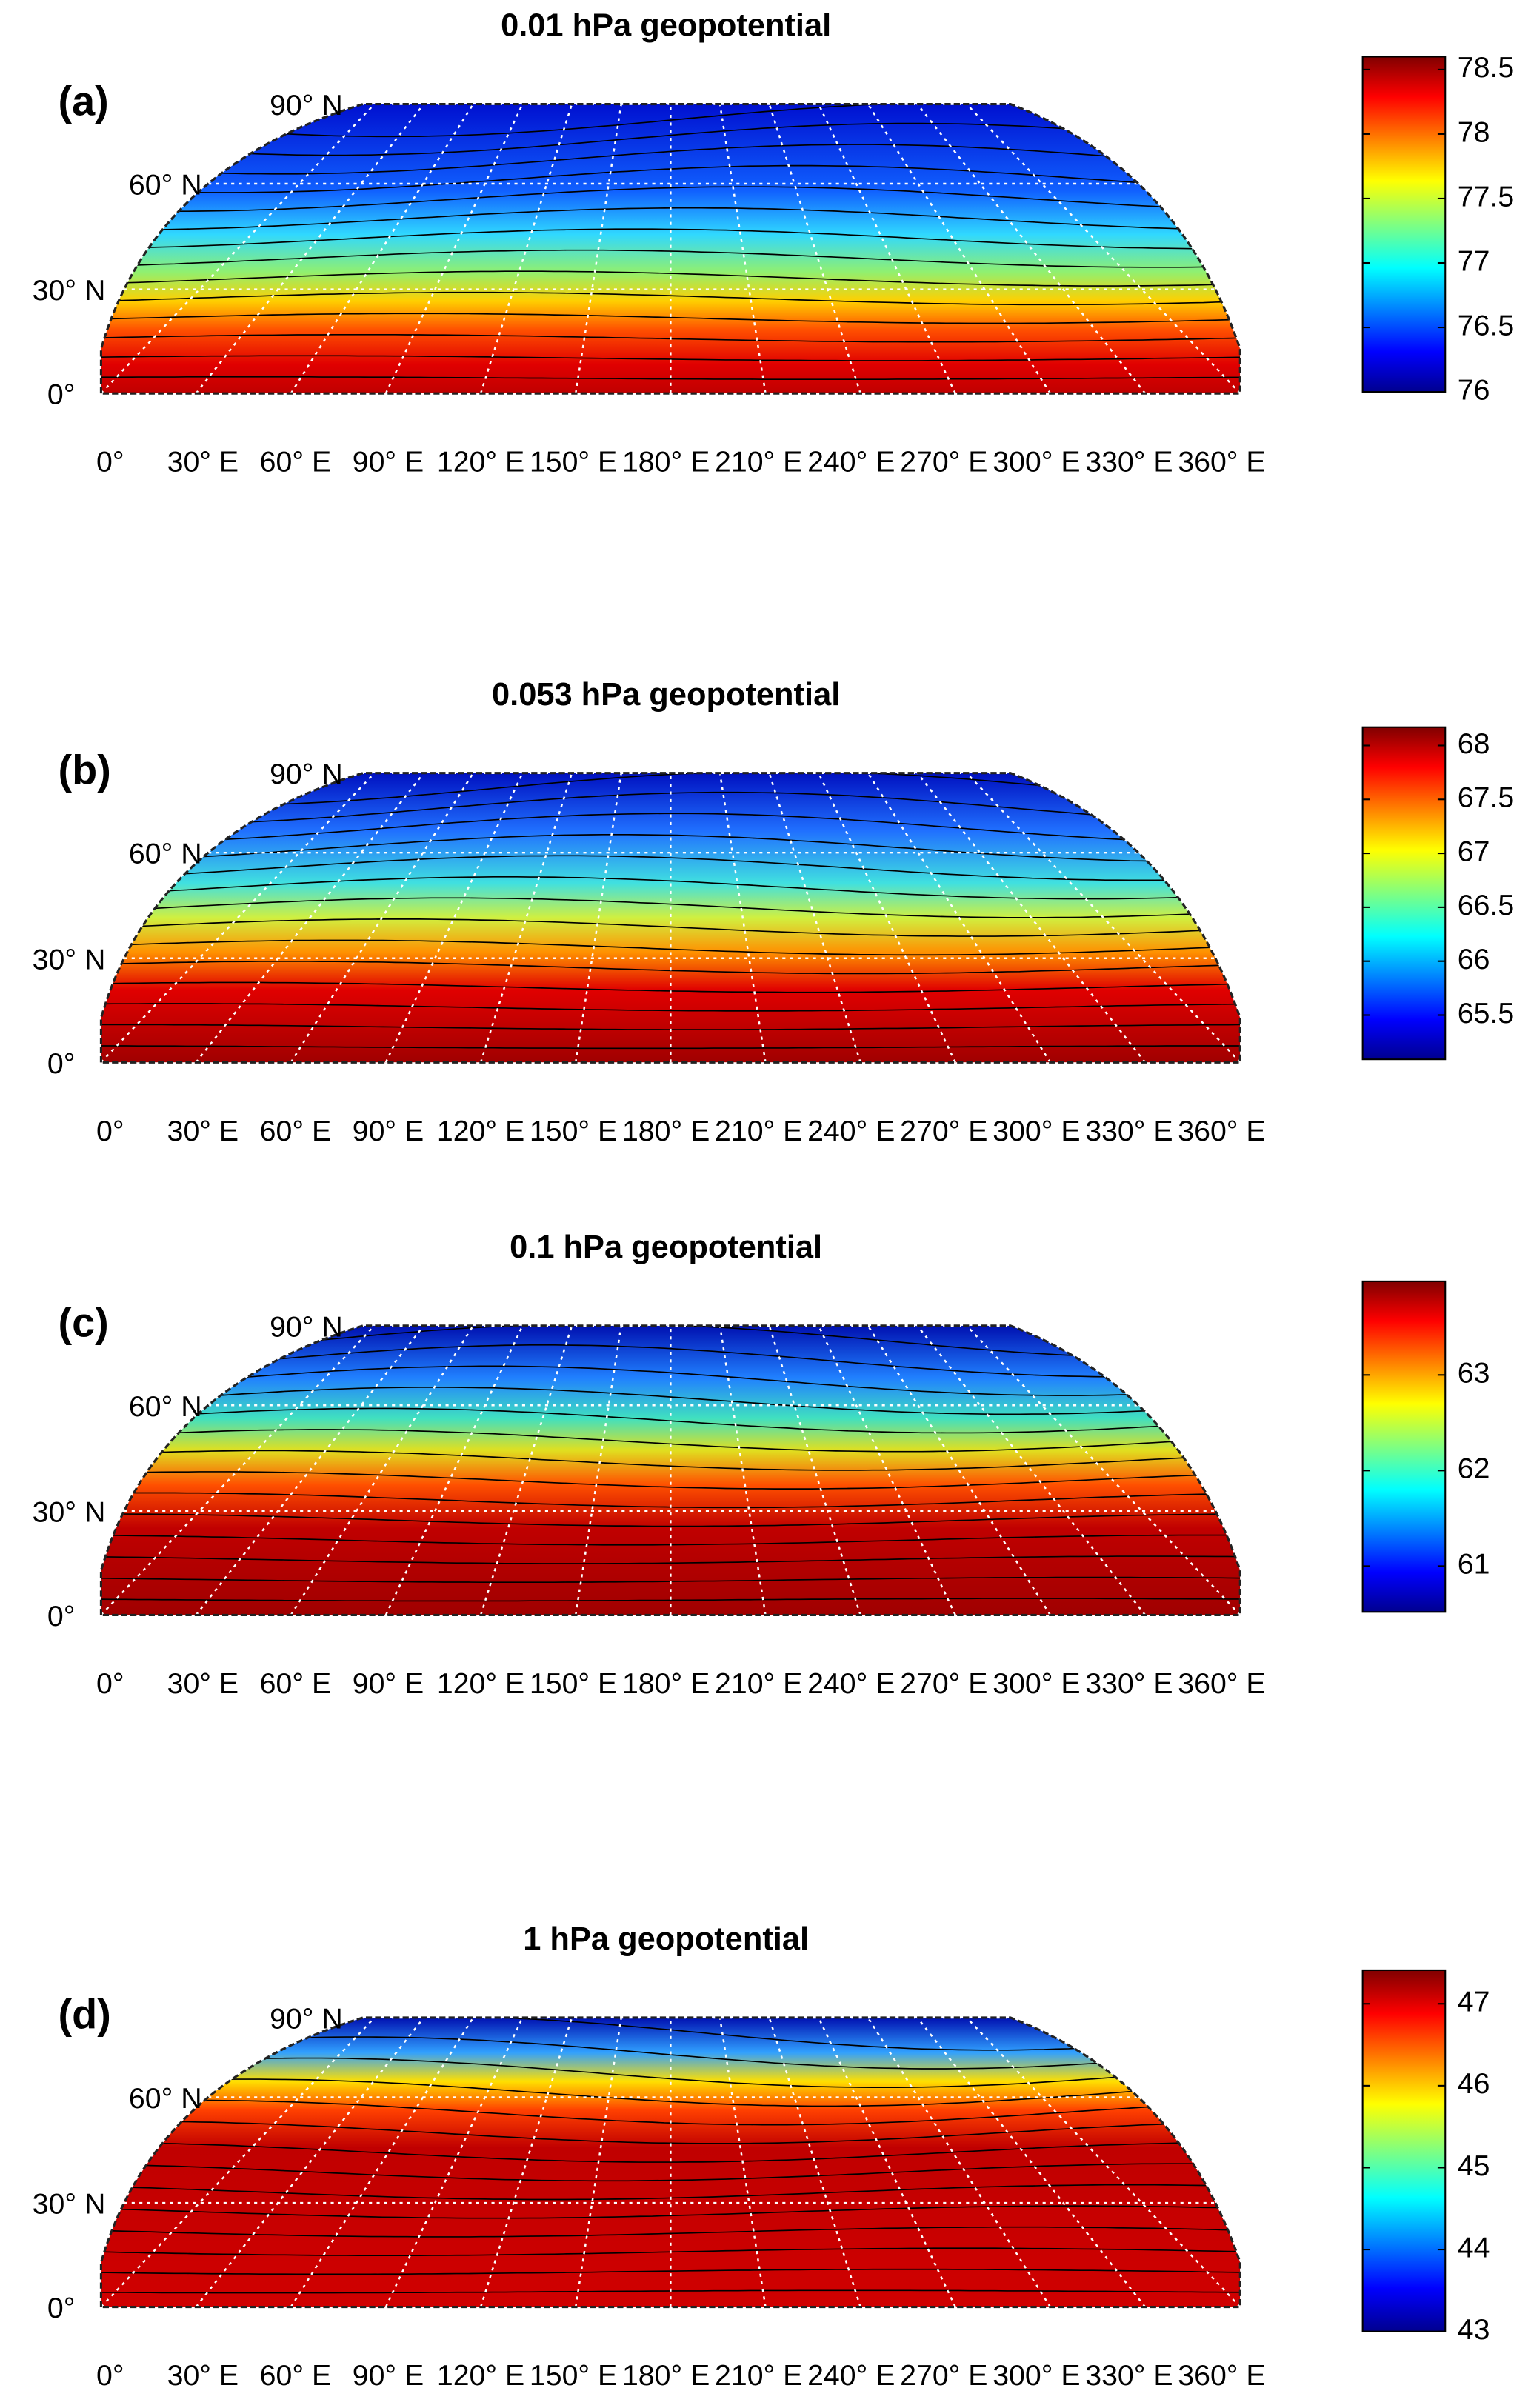 This screenshot has width=1531, height=2408. Describe the element at coordinates (388, 1131) in the screenshot. I see `lon-label: 90° E` at that location.